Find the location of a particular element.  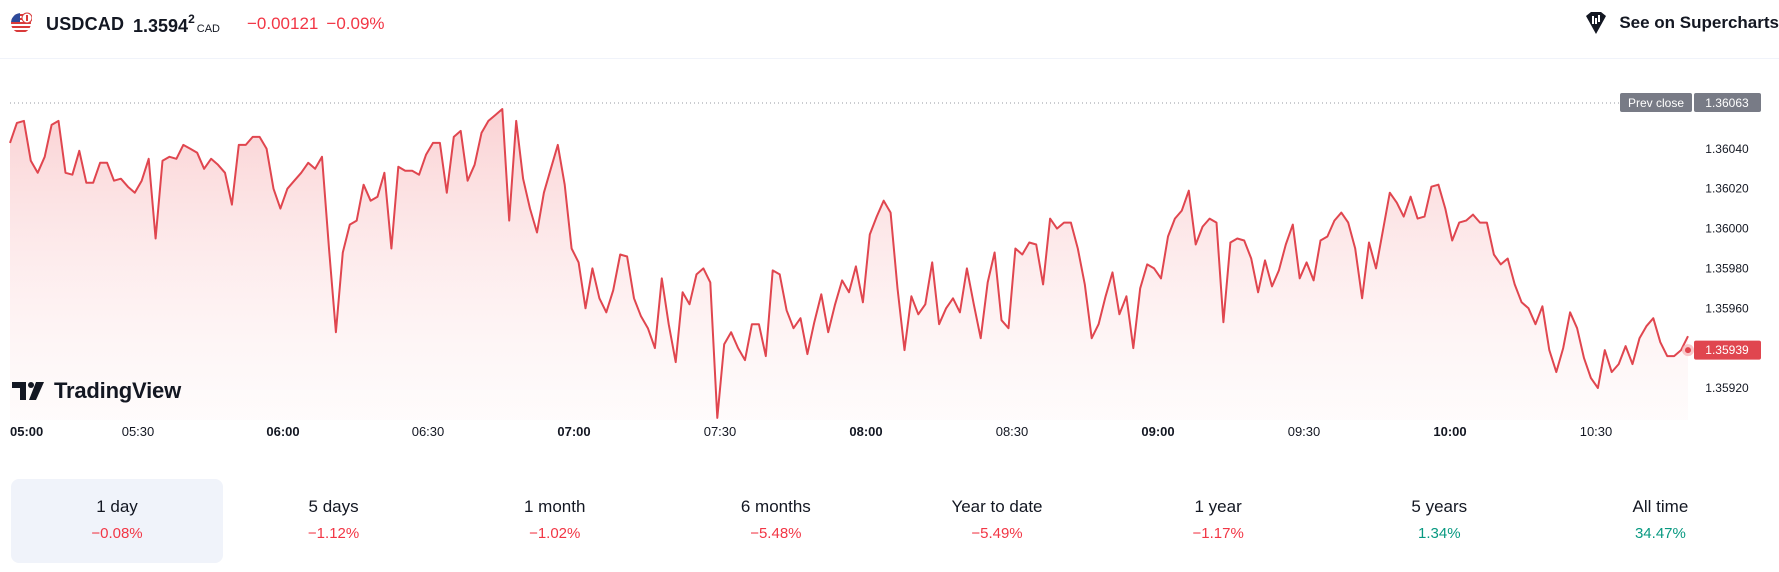

period-1-month: 1 month −1.02% is located at coordinates (554, 521).